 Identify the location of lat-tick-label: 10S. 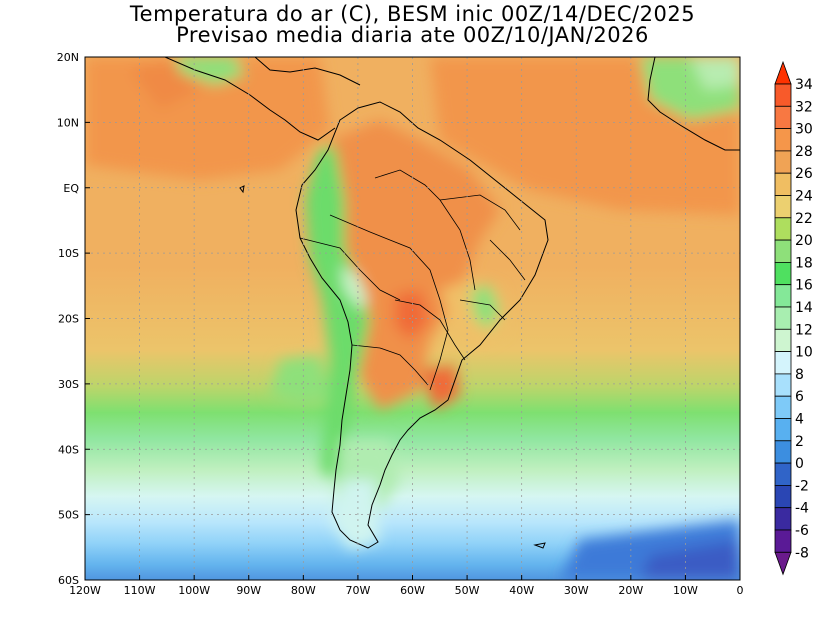
(68, 253).